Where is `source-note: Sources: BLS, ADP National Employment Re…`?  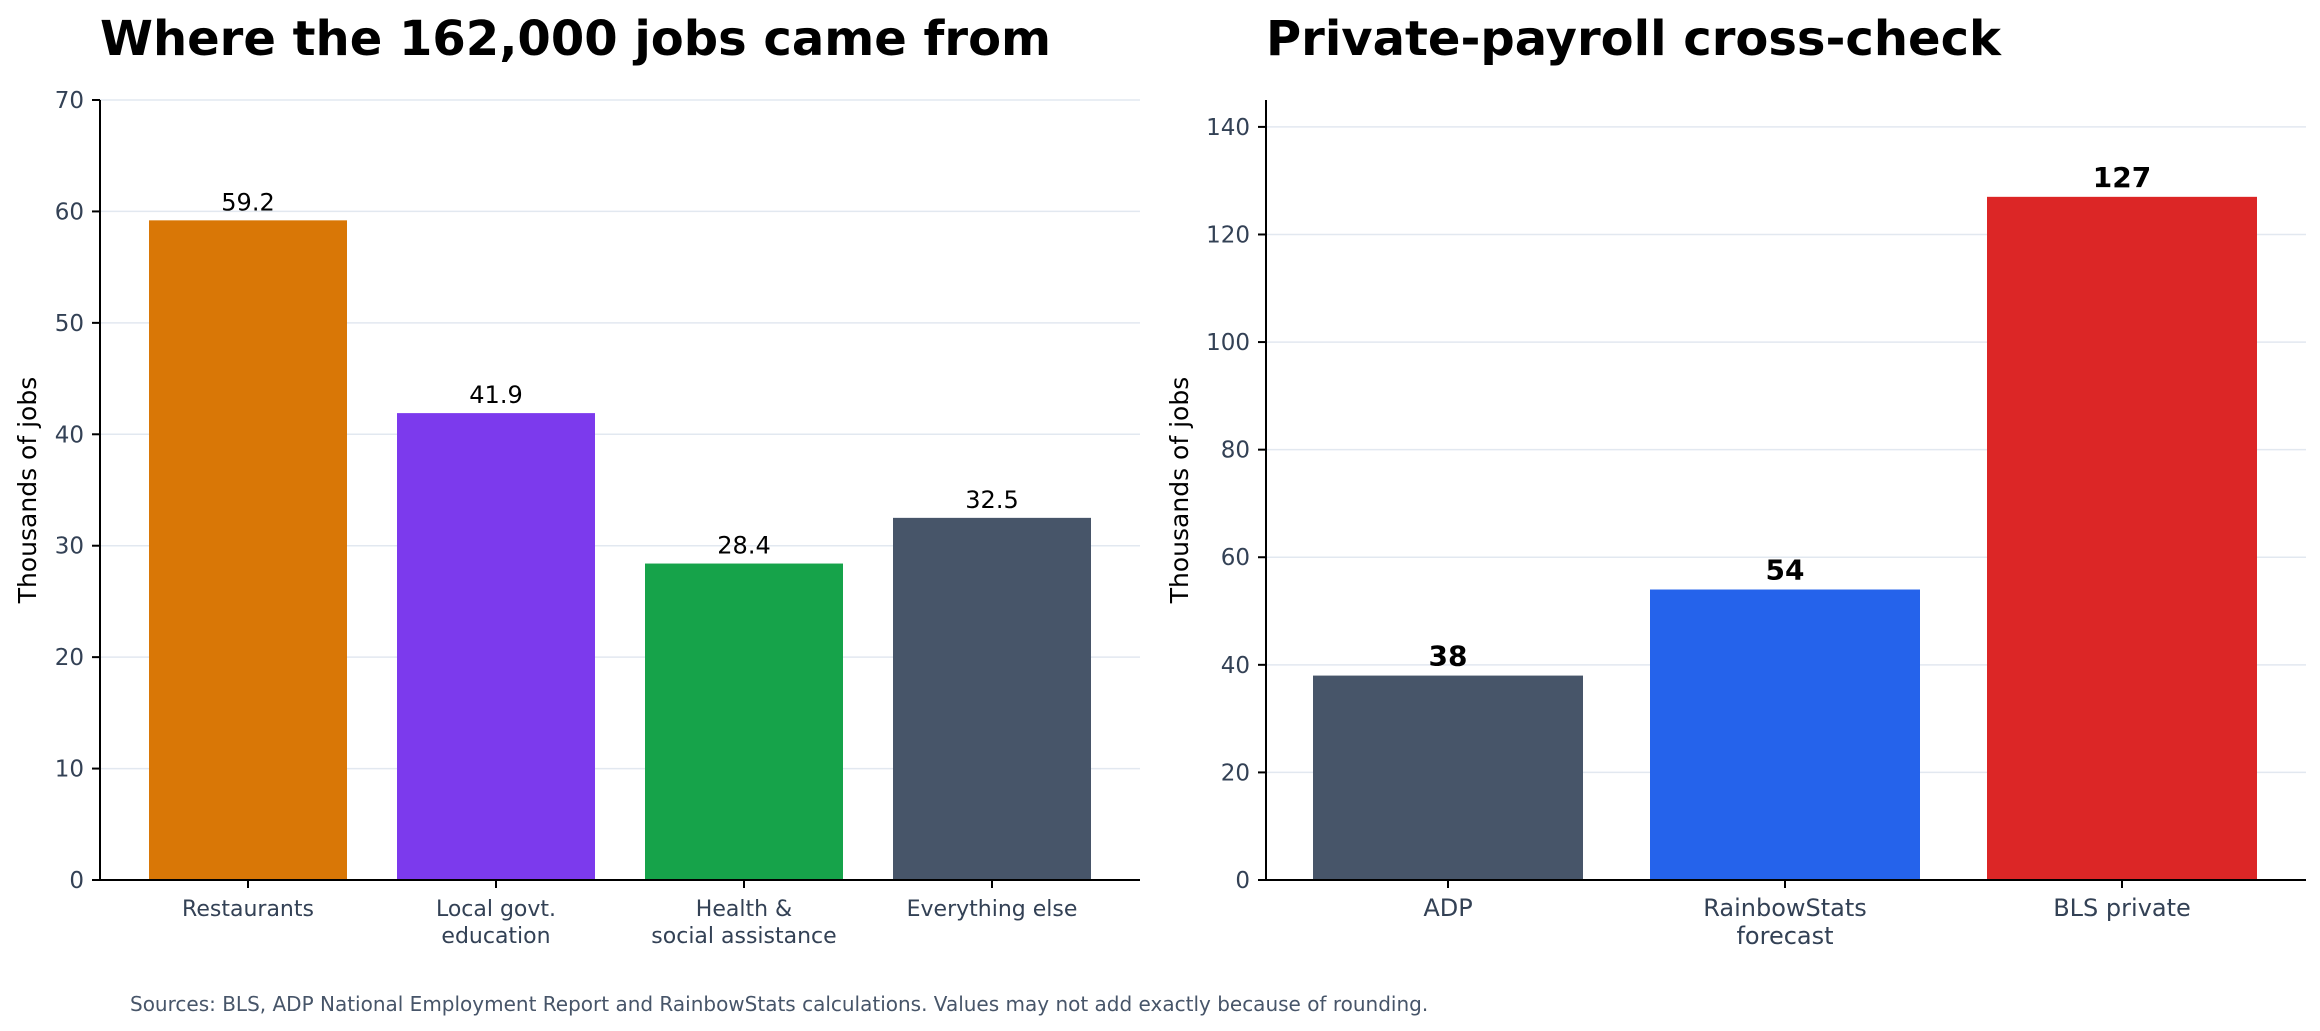 source-note: Sources: BLS, ADP National Employment Re… is located at coordinates (779, 1004).